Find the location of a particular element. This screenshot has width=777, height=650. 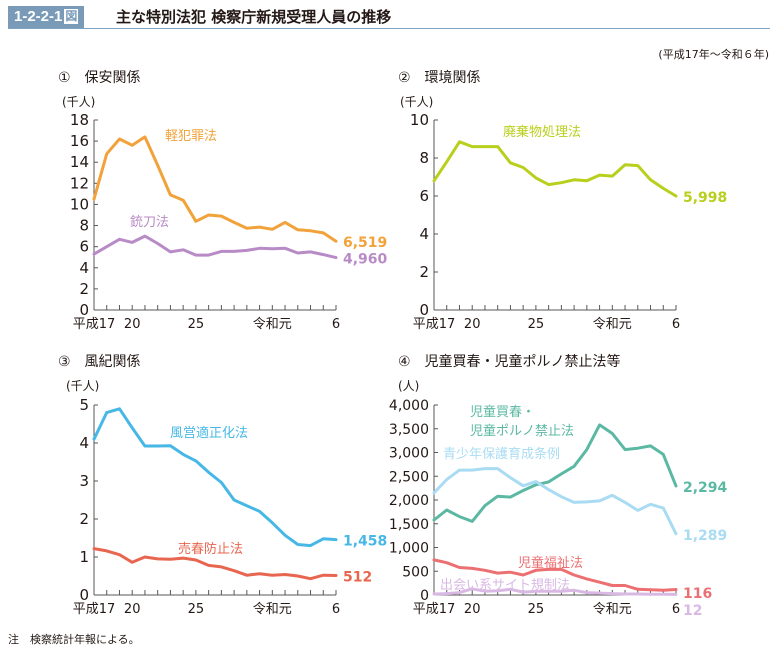

y-tick-label: 18 is located at coordinates (79, 120).